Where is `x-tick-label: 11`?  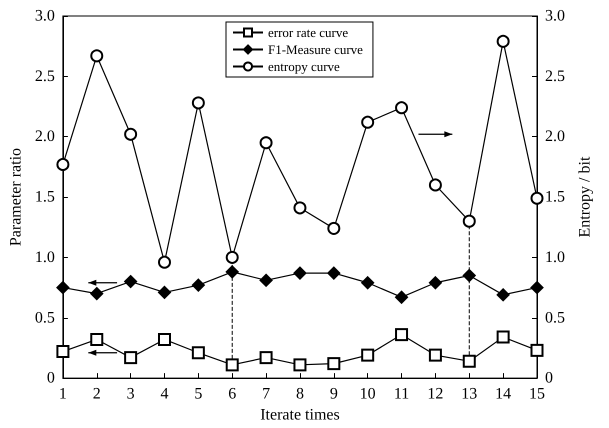
x-tick-label: 11 is located at coordinates (402, 394).